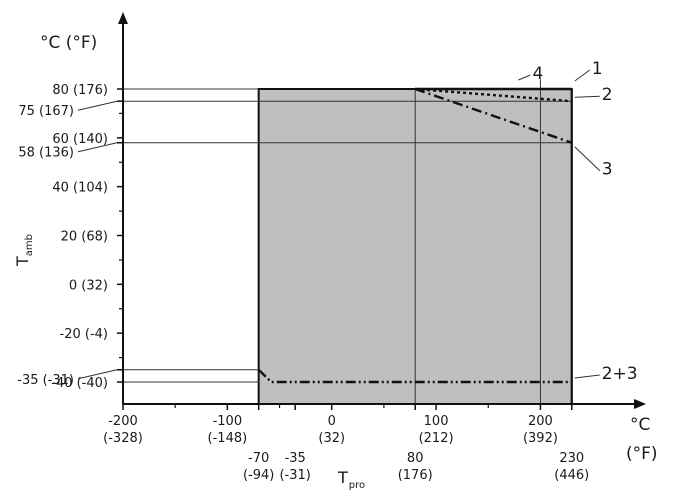  Describe the element at coordinates (123, 18) in the screenshot. I see `y-axis-arrow-icon` at that location.